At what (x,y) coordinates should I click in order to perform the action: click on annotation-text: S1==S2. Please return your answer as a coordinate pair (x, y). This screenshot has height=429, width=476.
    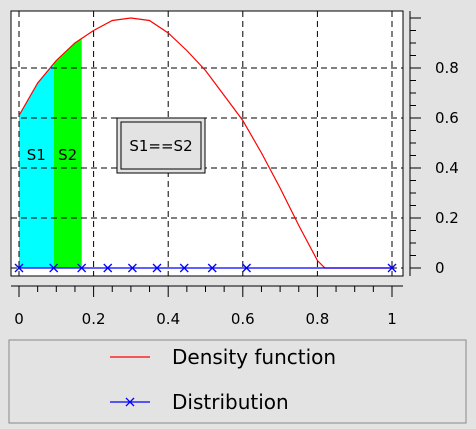
    Looking at the image, I should click on (160, 146).